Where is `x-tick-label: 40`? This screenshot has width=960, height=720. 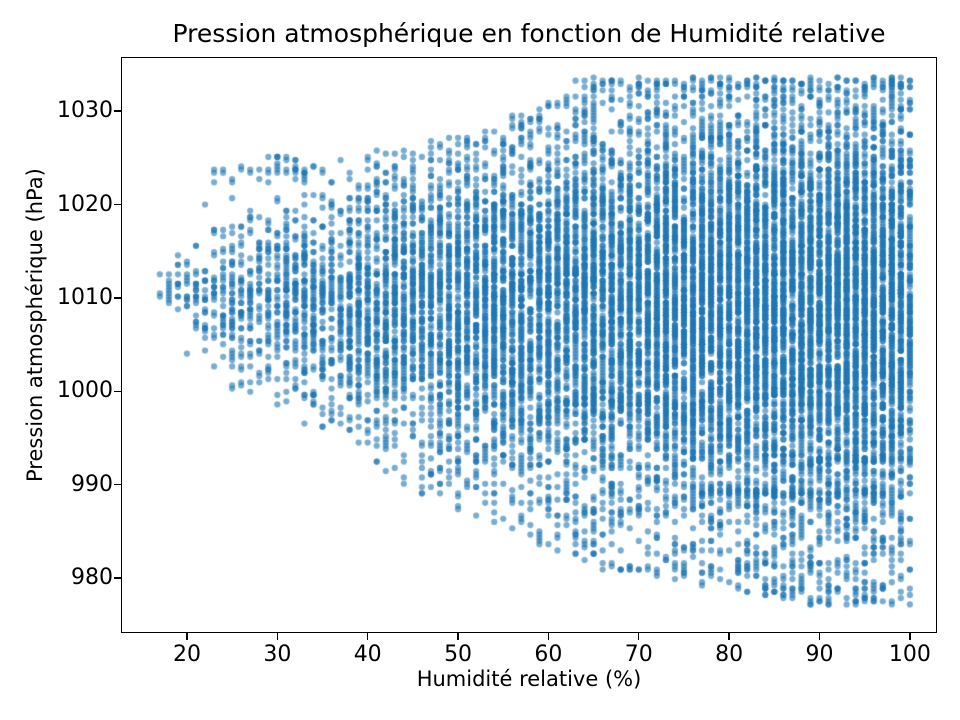 x-tick-label: 40 is located at coordinates (367, 654).